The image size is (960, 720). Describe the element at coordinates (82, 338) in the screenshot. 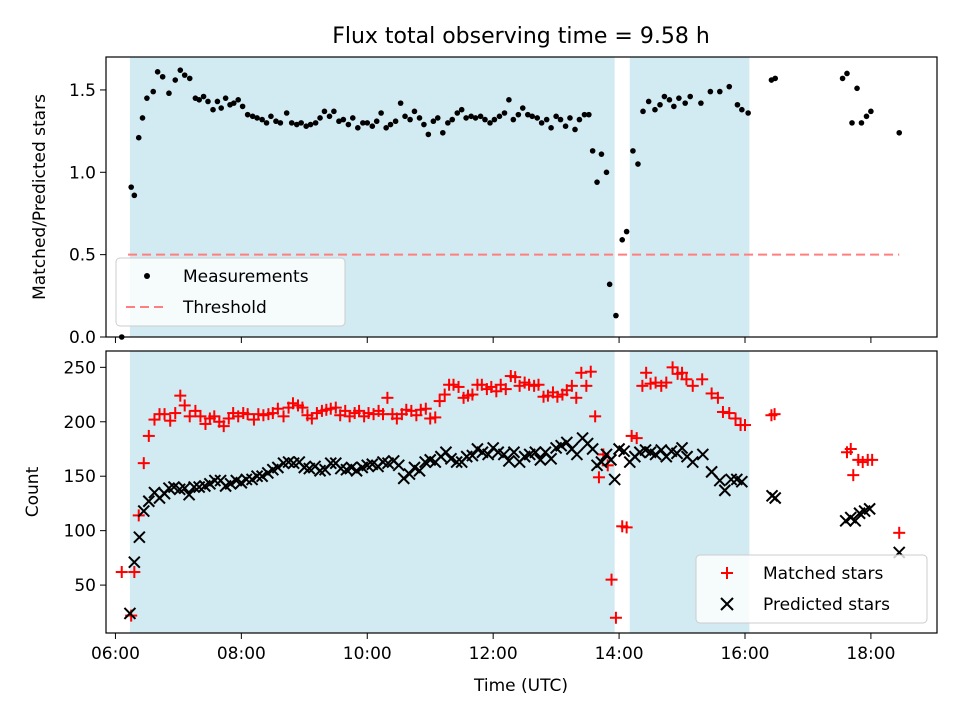

I see `y-tick-label: 0.0` at that location.